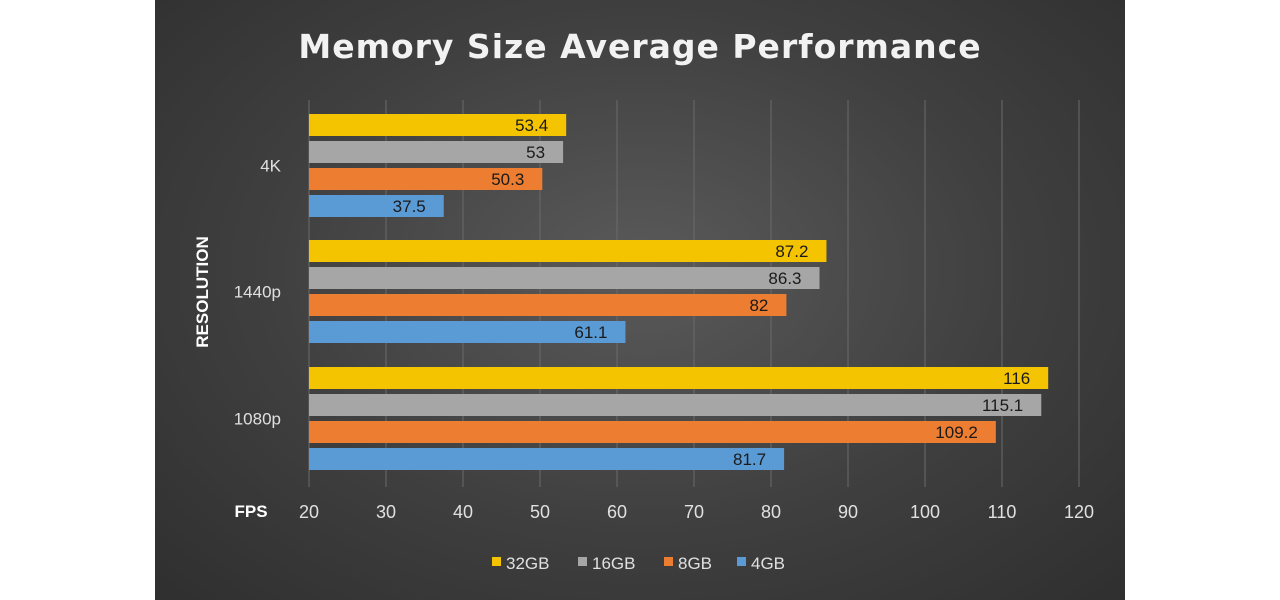 This screenshot has width=1280, height=600. I want to click on legend-swatch-4GB, so click(741, 561).